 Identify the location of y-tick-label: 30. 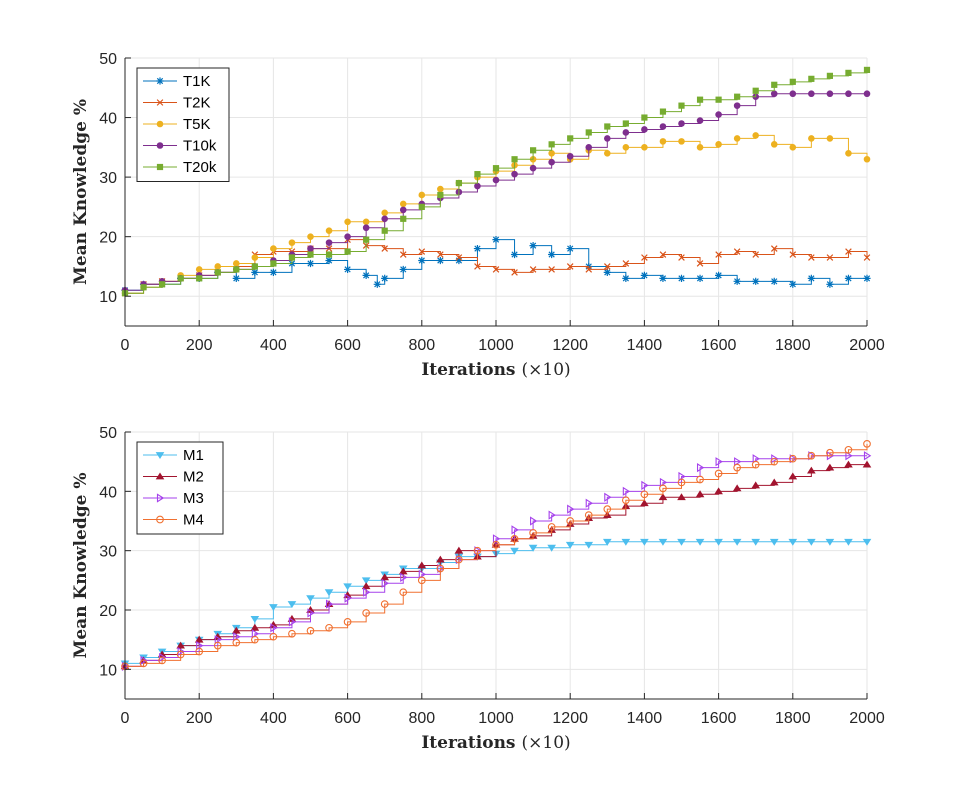
(108, 178).